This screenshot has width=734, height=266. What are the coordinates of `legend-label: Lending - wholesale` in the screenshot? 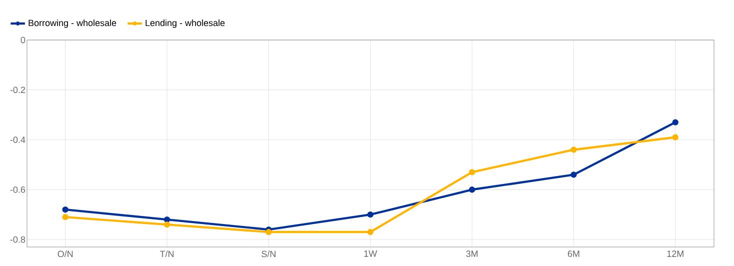 It's located at (185, 24).